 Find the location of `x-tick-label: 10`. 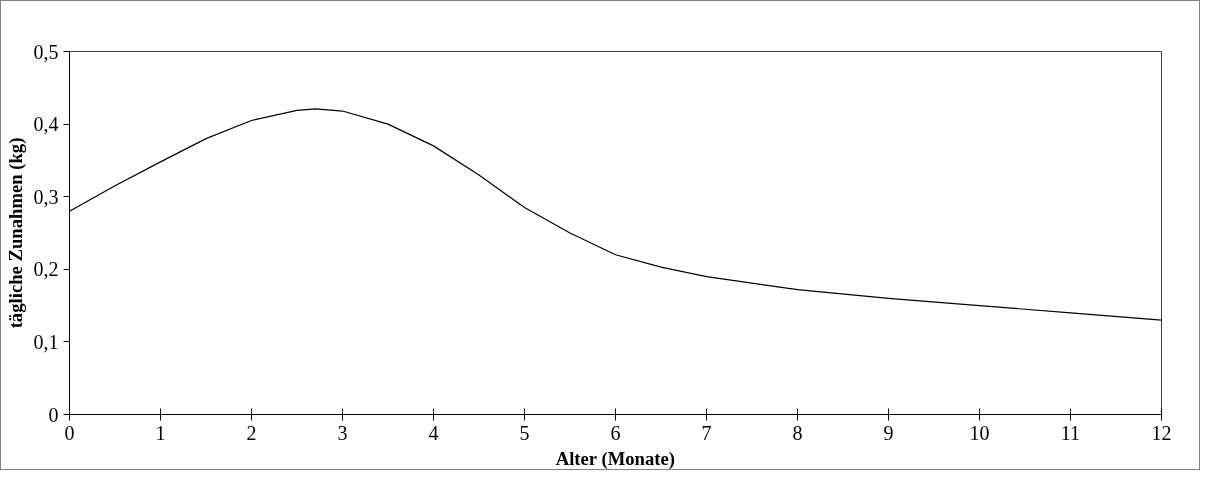

x-tick-label: 10 is located at coordinates (979, 432).